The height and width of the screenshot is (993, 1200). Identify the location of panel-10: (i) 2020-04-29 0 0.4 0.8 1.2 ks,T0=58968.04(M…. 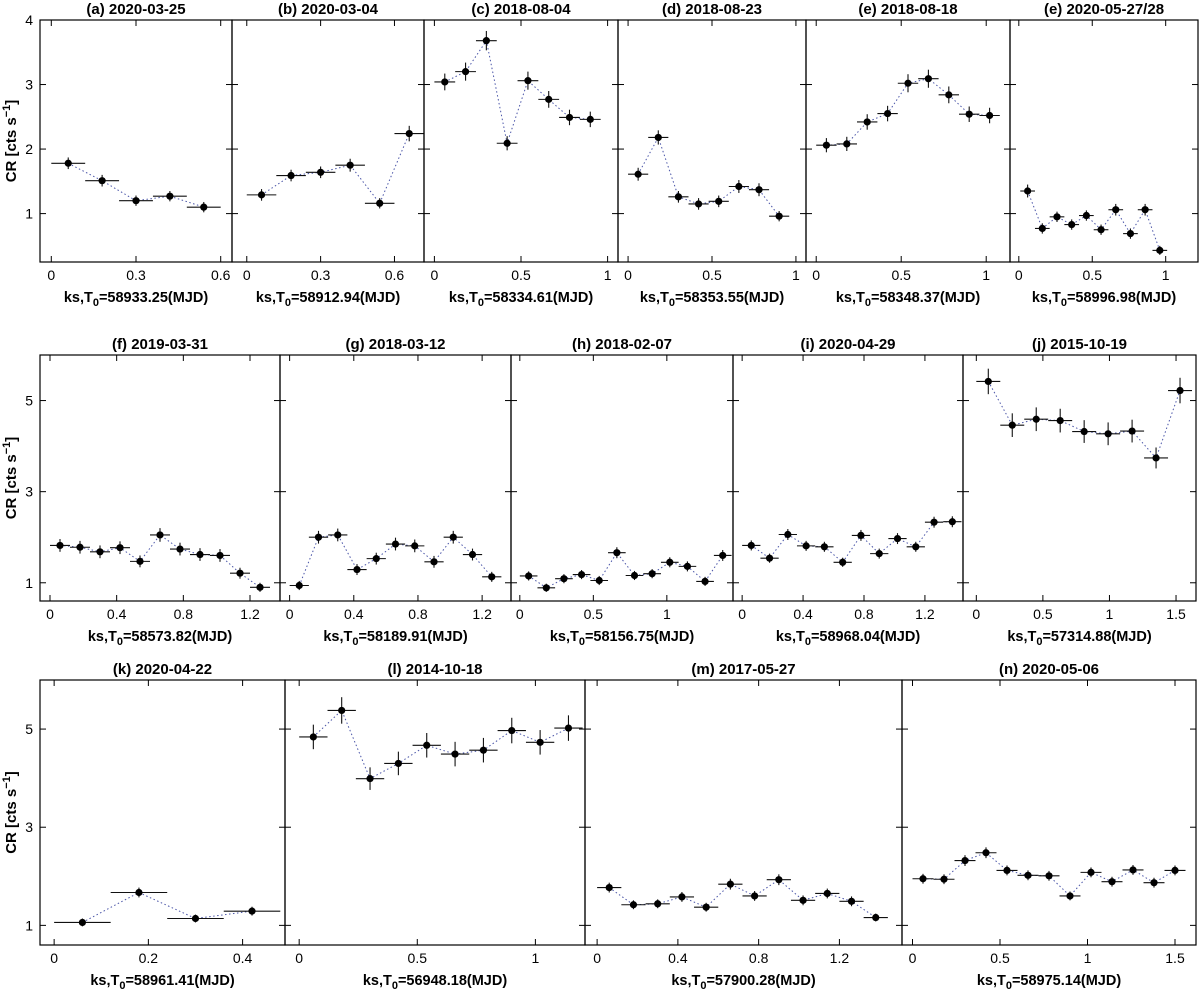
(848, 492).